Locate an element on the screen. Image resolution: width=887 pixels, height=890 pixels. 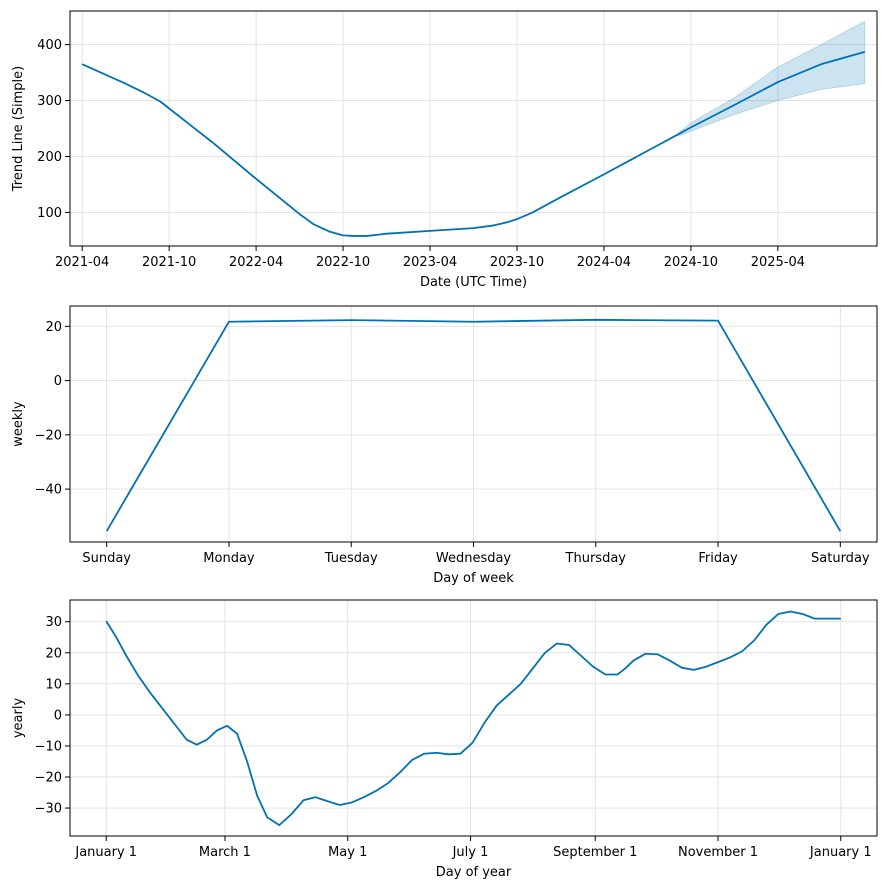
yearly-x-tick-label-3: July 1 is located at coordinates (470, 852).